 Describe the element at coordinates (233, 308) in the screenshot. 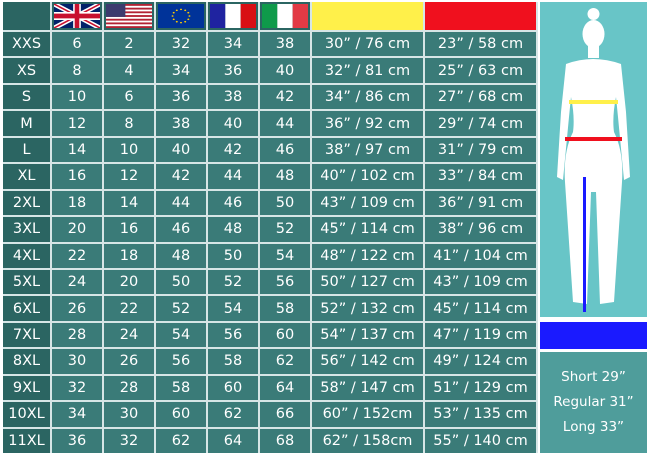

I see `cell-fr: 54` at that location.